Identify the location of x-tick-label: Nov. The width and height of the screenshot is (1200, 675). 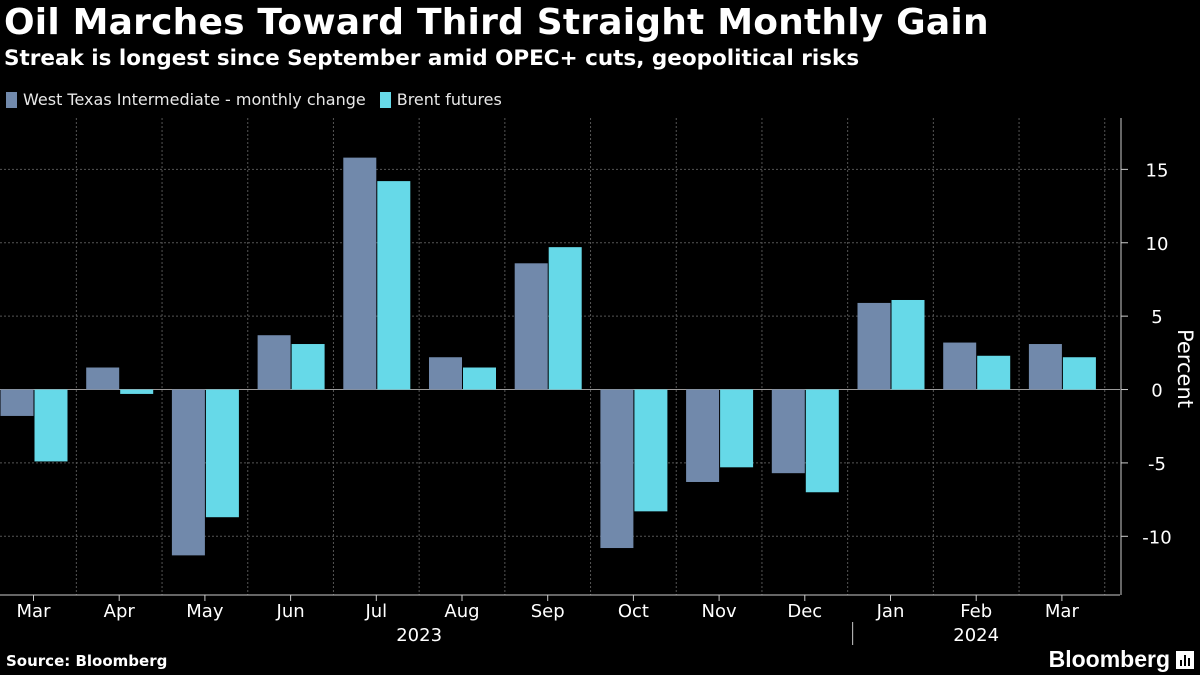
(719, 611).